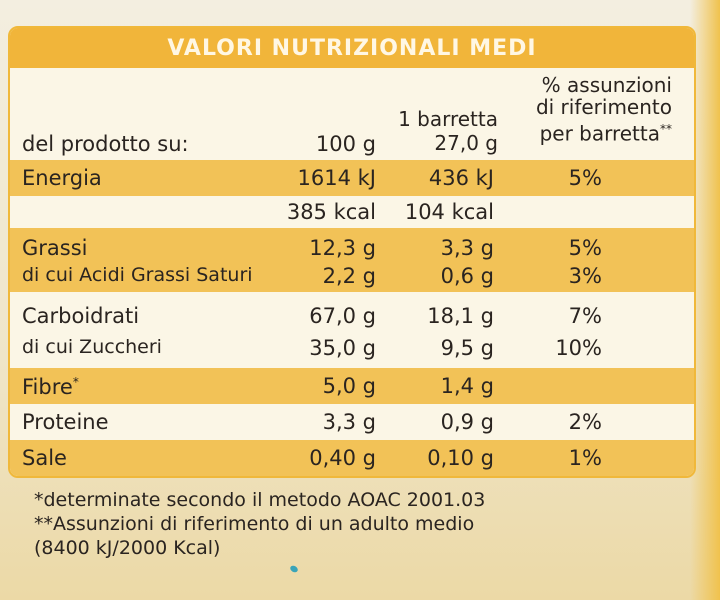  I want to click on row-value-bar: 104 kcal, so click(449, 212).